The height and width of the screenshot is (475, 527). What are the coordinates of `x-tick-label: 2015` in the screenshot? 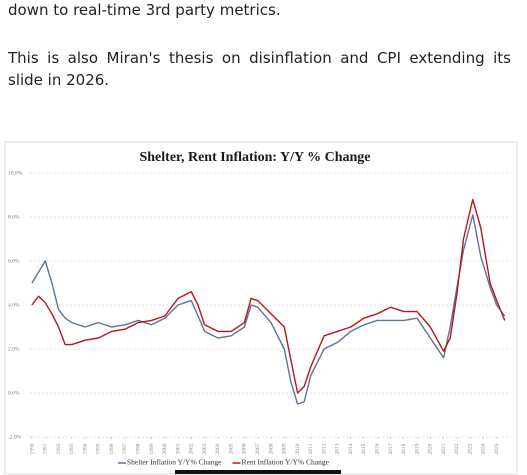 It's located at (364, 448).